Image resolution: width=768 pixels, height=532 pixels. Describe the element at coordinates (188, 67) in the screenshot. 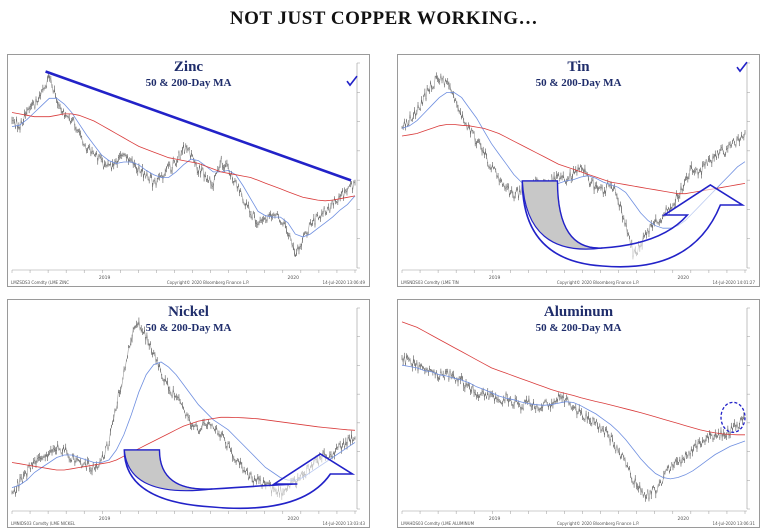

I see `chart-title: Zinc` at that location.